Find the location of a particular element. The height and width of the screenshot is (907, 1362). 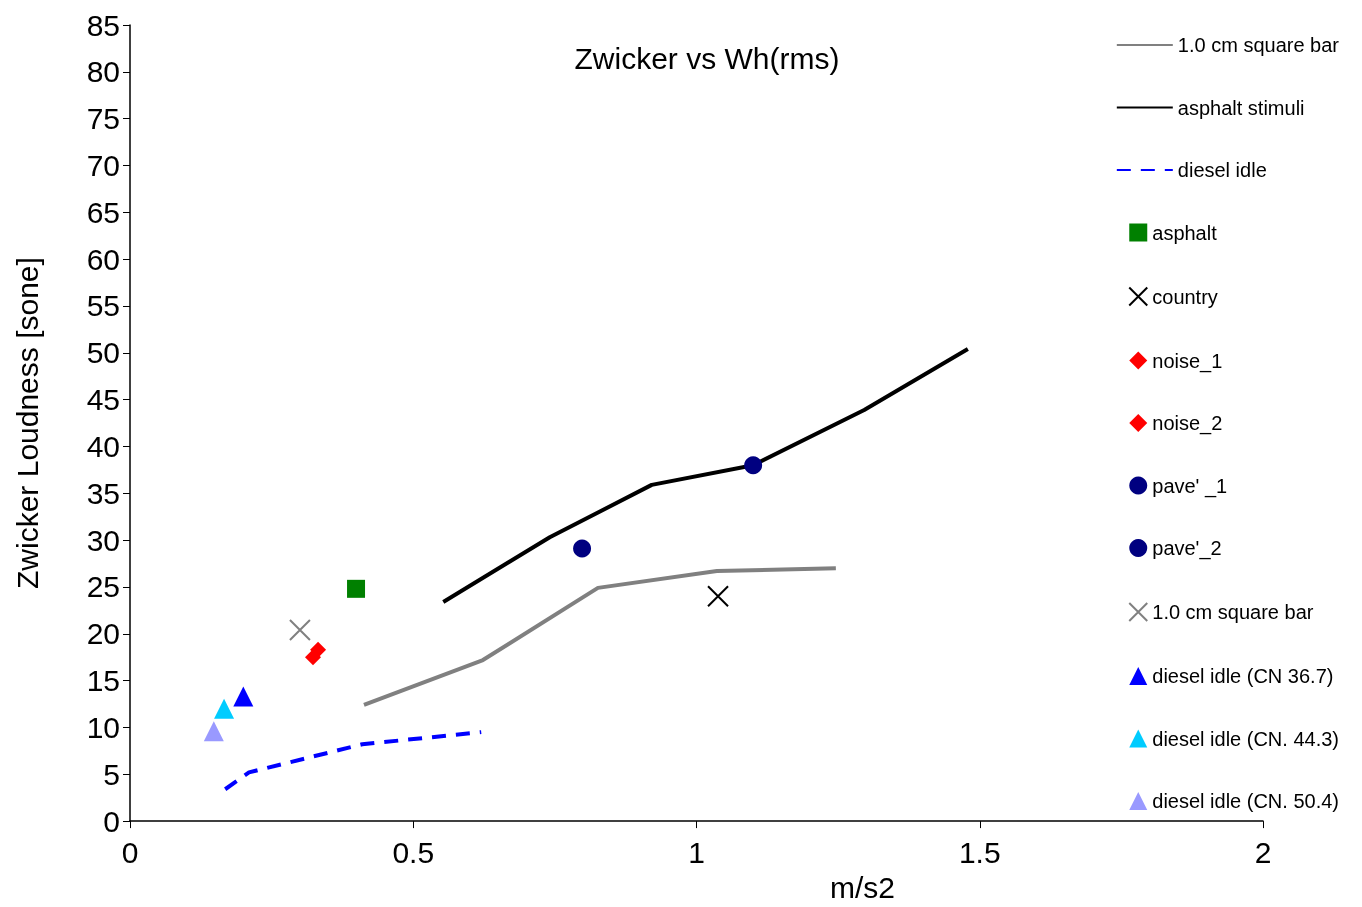

y-tick-label: 85 is located at coordinates (103, 25).